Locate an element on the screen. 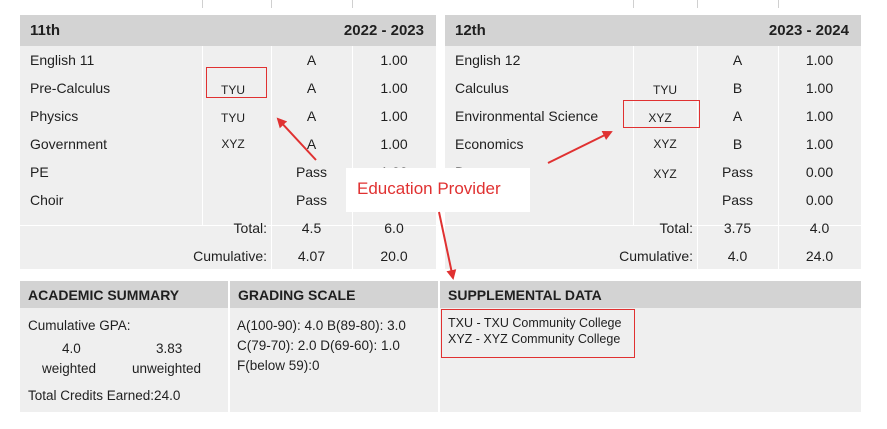  unweighted-label: unweighted is located at coordinates (167, 368).